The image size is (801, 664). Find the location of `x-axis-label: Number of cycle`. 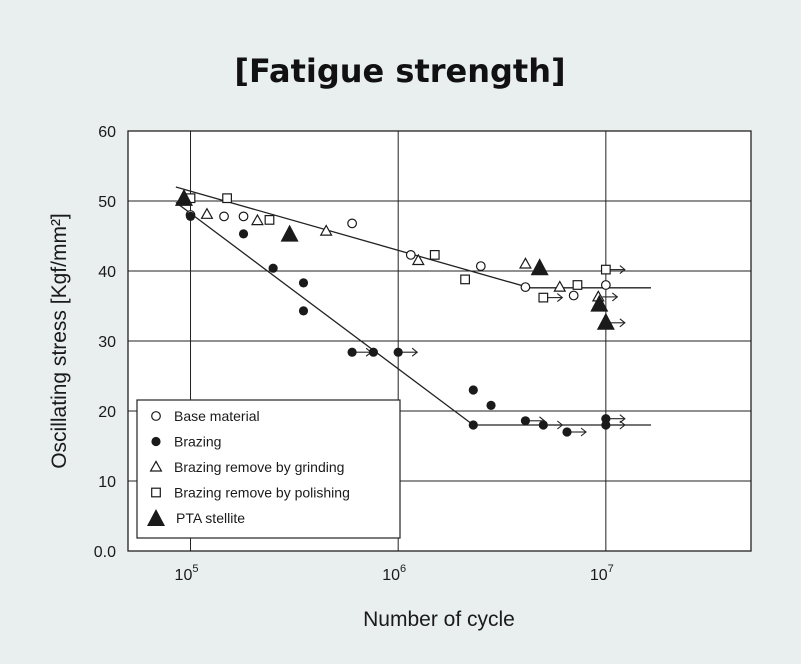

x-axis-label: Number of cycle is located at coordinates (439, 619).